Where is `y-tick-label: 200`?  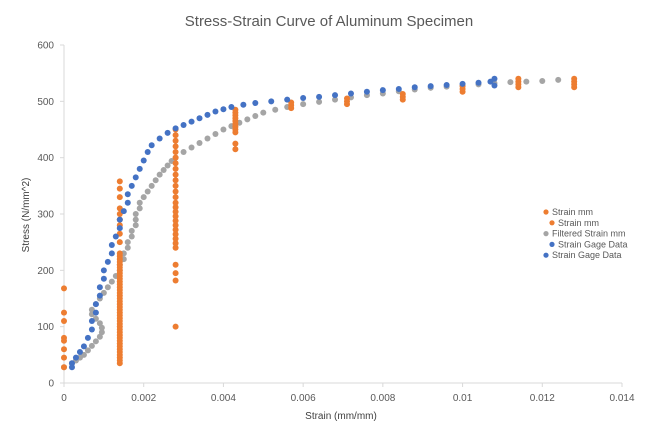 y-tick-label: 200 is located at coordinates (45, 271).